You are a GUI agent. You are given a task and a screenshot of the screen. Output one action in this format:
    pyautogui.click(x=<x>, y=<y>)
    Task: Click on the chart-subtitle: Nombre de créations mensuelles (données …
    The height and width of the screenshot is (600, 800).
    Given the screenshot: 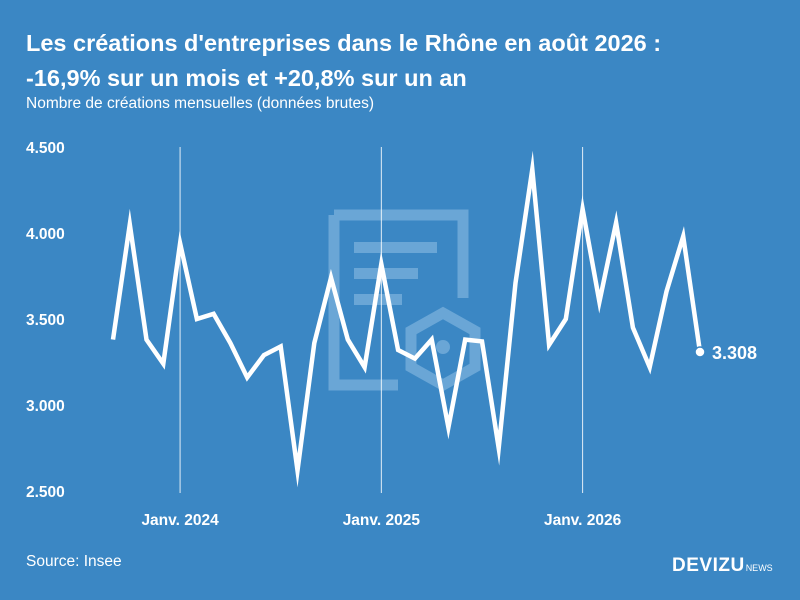 What is the action you would take?
    pyautogui.click(x=200, y=103)
    